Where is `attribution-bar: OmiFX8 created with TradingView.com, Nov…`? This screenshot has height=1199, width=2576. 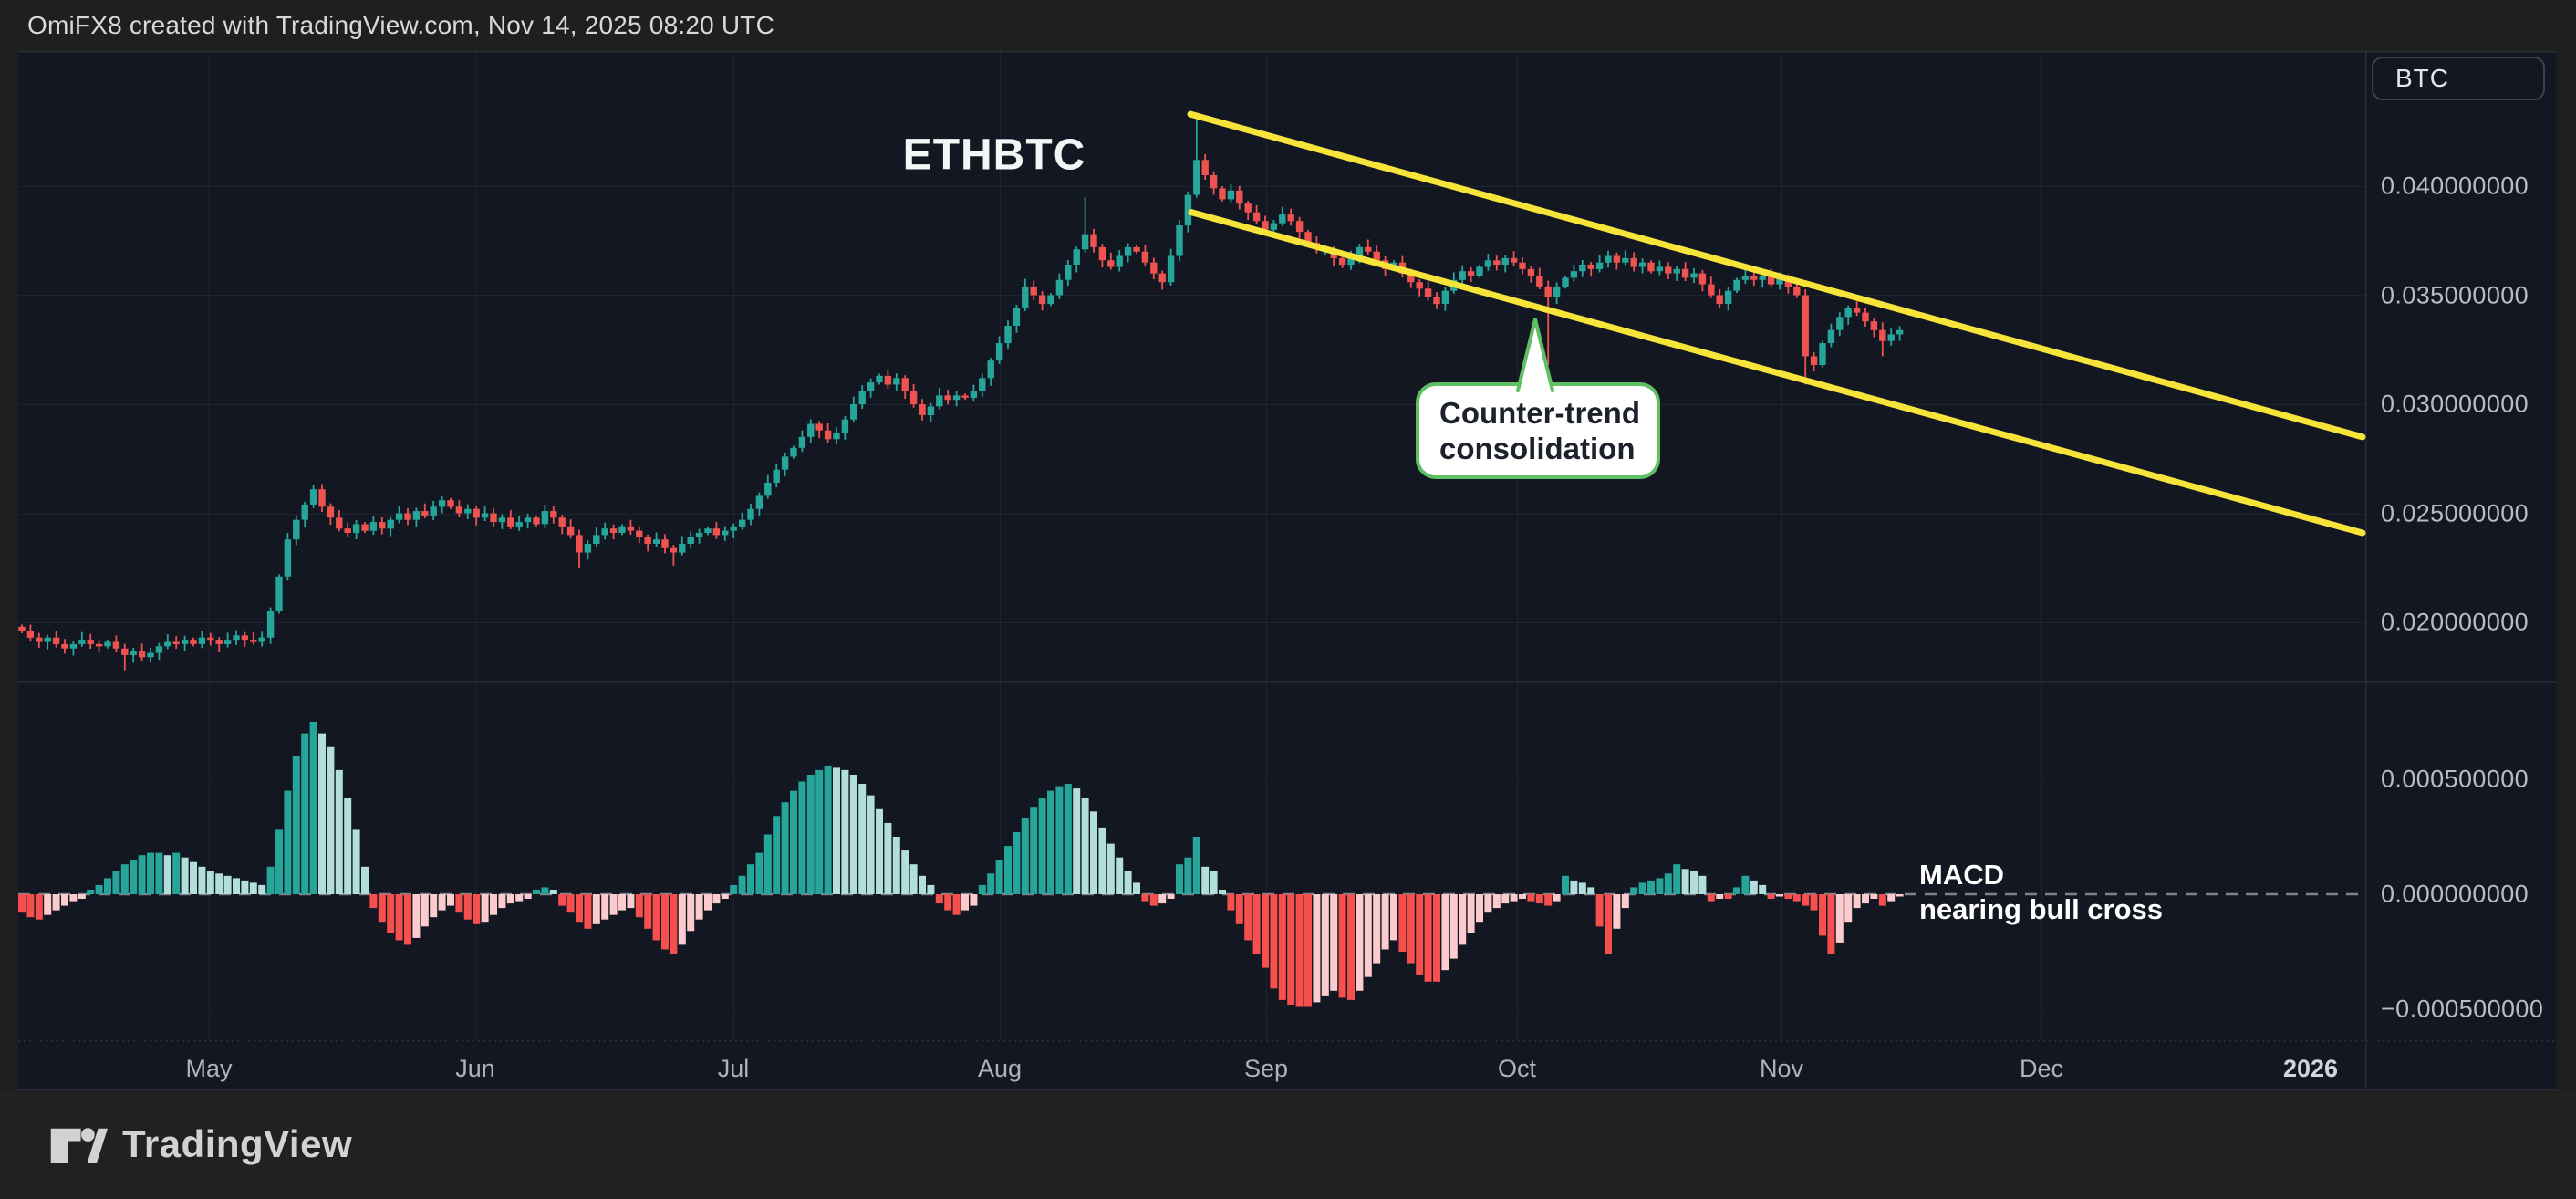
attribution-bar: OmiFX8 created with TradingView.com, Nov… is located at coordinates (1288, 25).